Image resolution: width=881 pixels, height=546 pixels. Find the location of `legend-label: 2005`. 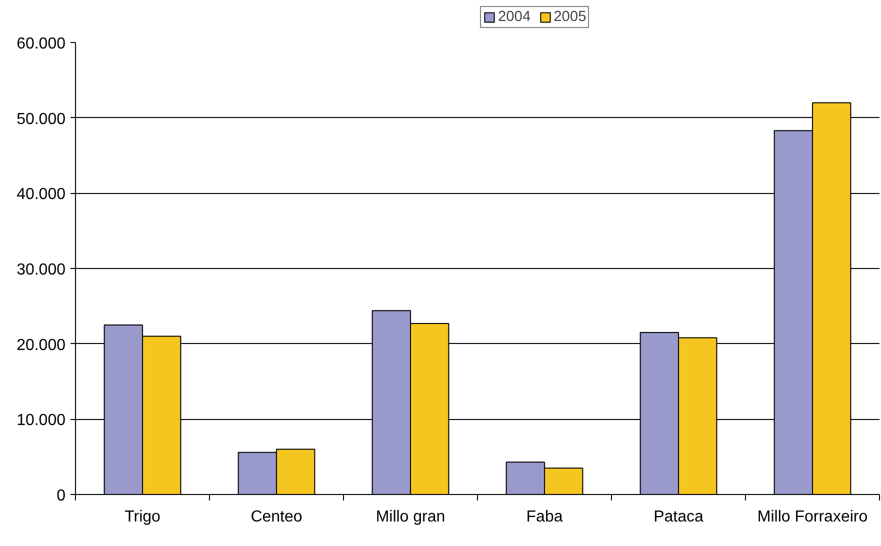

legend-label: 2005 is located at coordinates (570, 17).